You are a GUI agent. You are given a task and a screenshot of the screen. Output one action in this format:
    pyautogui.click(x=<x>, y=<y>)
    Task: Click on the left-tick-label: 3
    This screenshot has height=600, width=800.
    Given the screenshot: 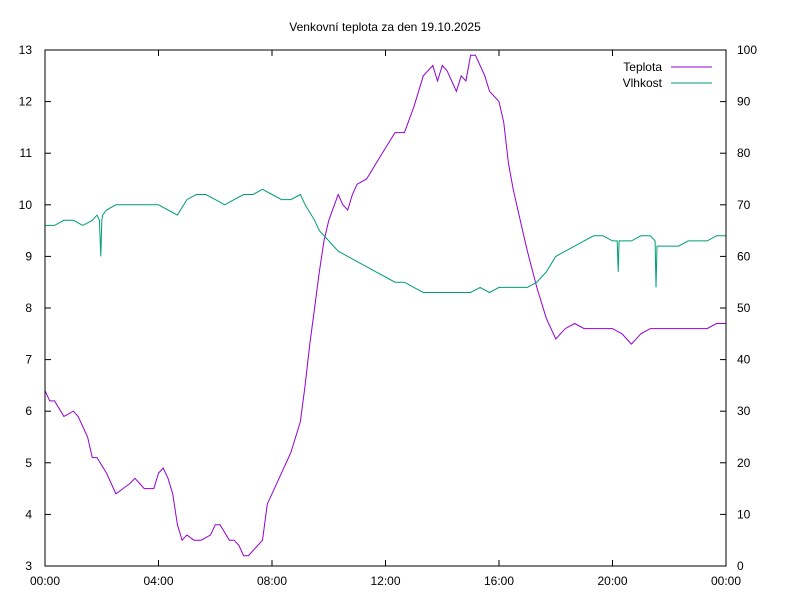 What is the action you would take?
    pyautogui.click(x=28, y=566)
    